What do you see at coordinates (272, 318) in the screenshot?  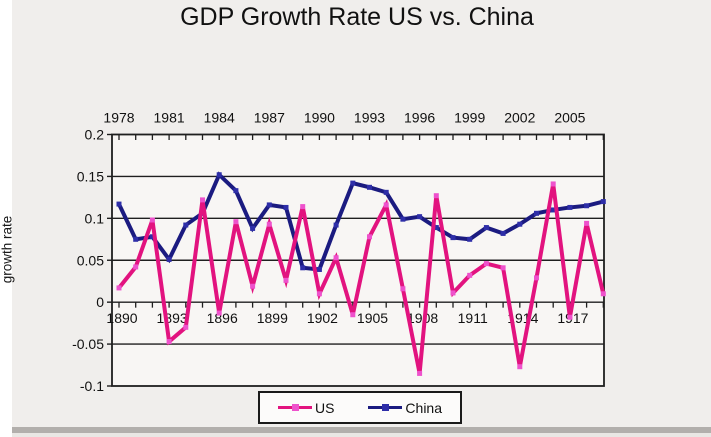 I see `bottom-axis-year-label: 1899` at bounding box center [272, 318].